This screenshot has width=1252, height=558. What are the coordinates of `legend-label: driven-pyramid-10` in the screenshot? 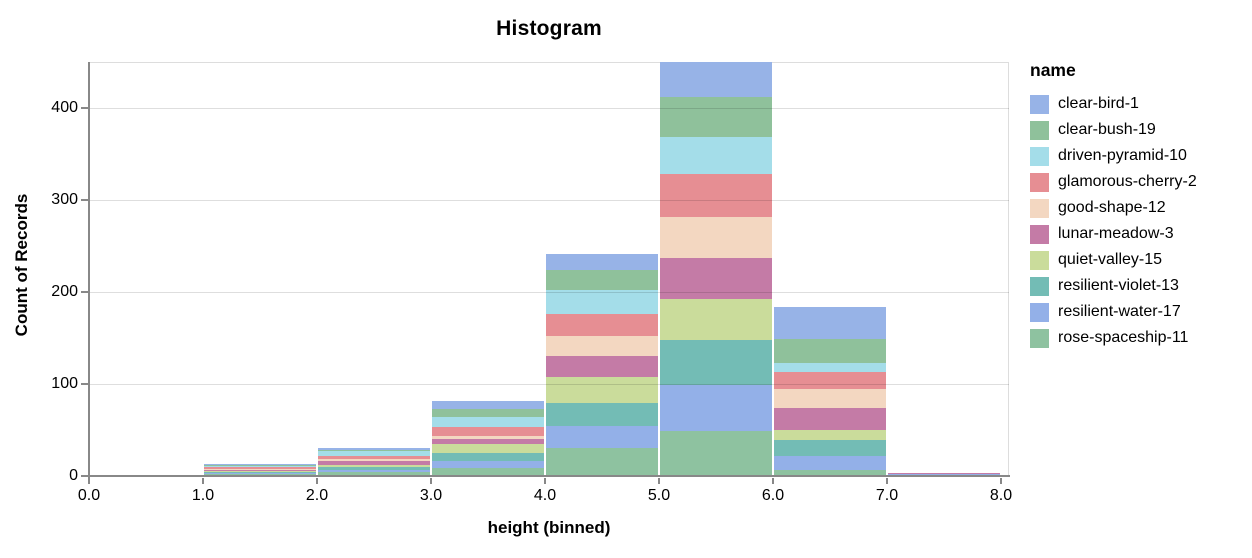 It's located at (1122, 155).